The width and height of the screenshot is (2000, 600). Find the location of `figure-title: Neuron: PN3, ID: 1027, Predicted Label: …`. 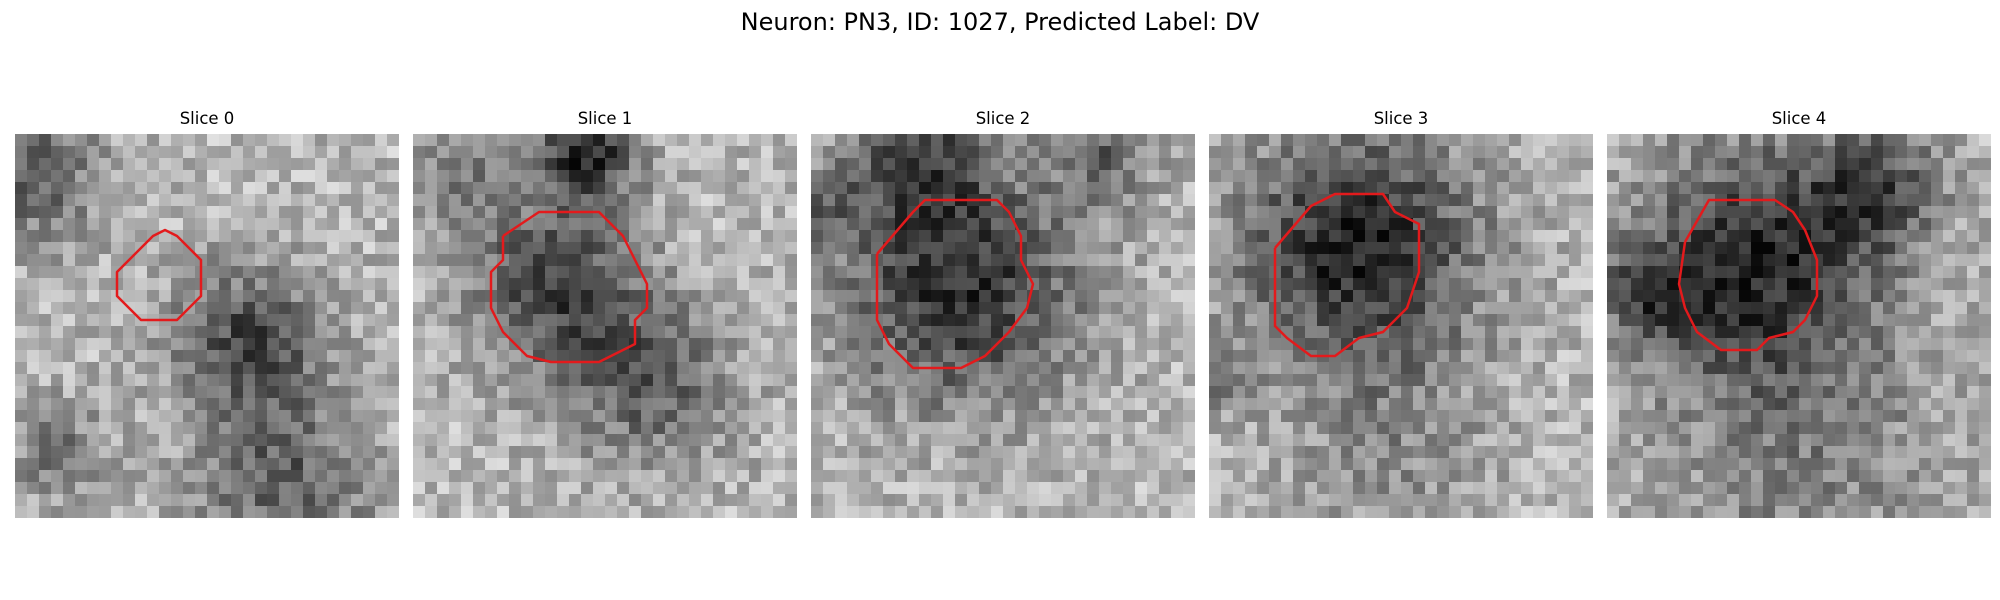

figure-title: Neuron: PN3, ID: 1027, Predicted Label: … is located at coordinates (1000, 22).